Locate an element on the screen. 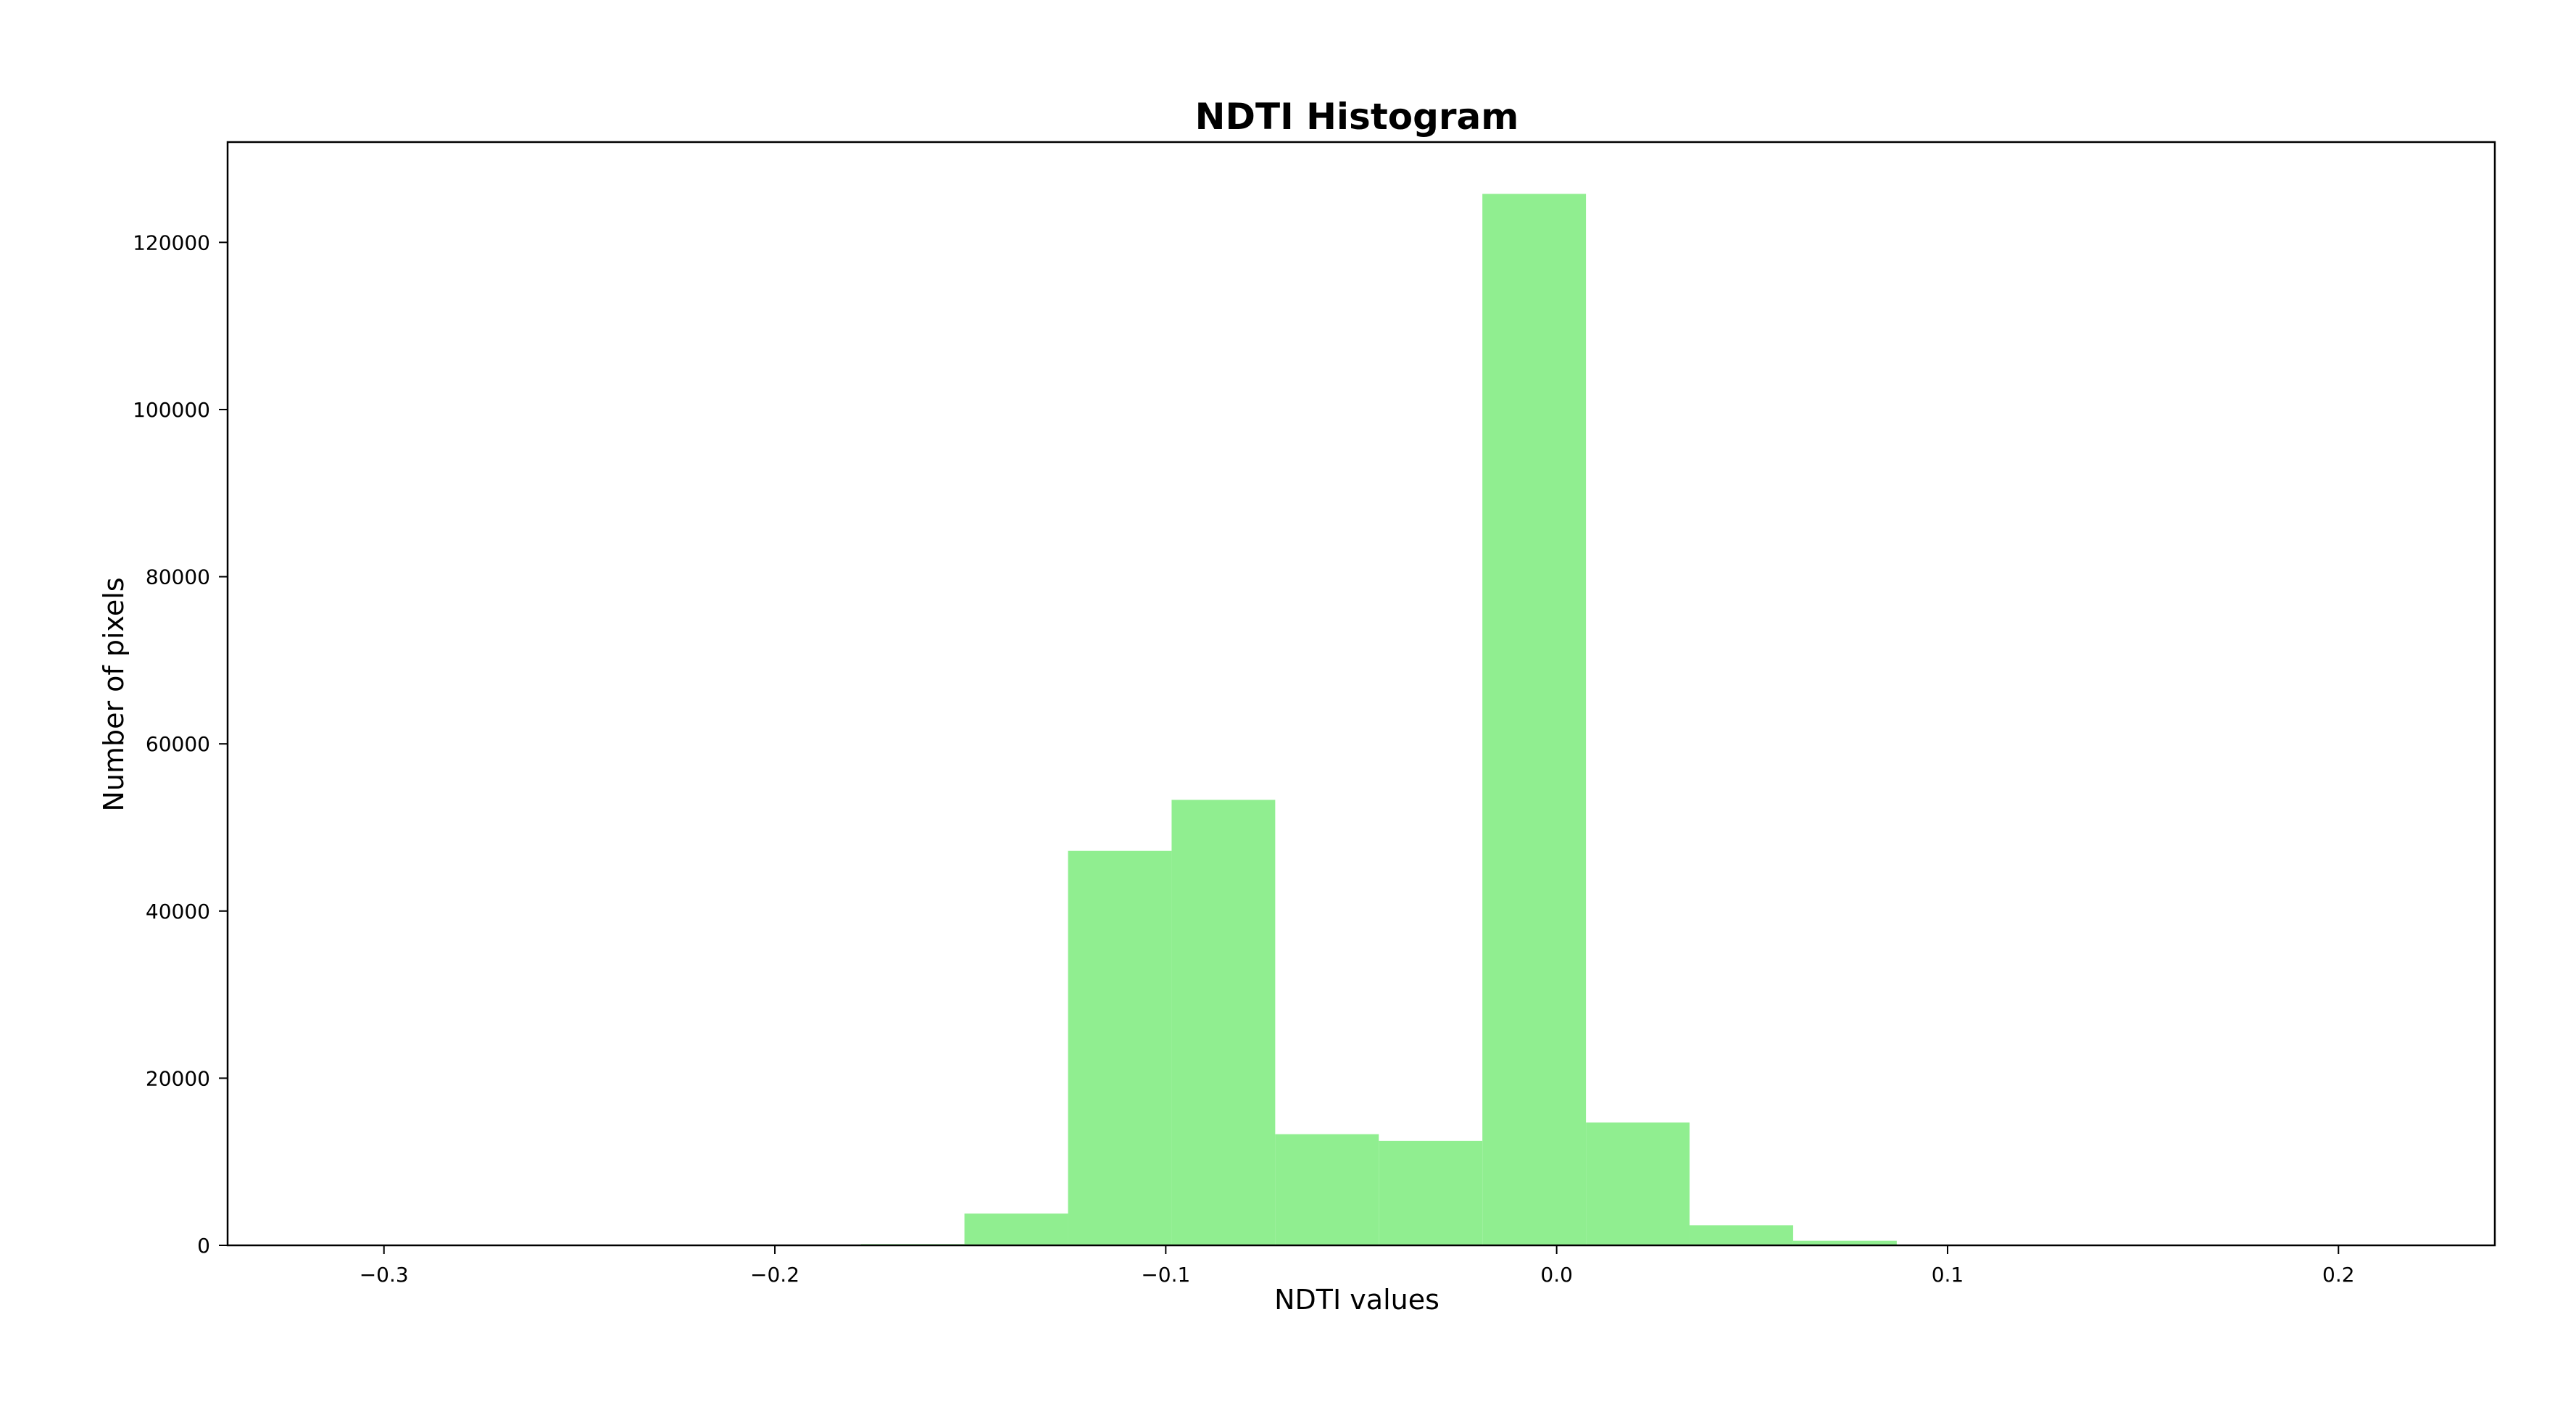 This screenshot has height=1407, width=2576. y-tick-label: 60000 is located at coordinates (178, 744).